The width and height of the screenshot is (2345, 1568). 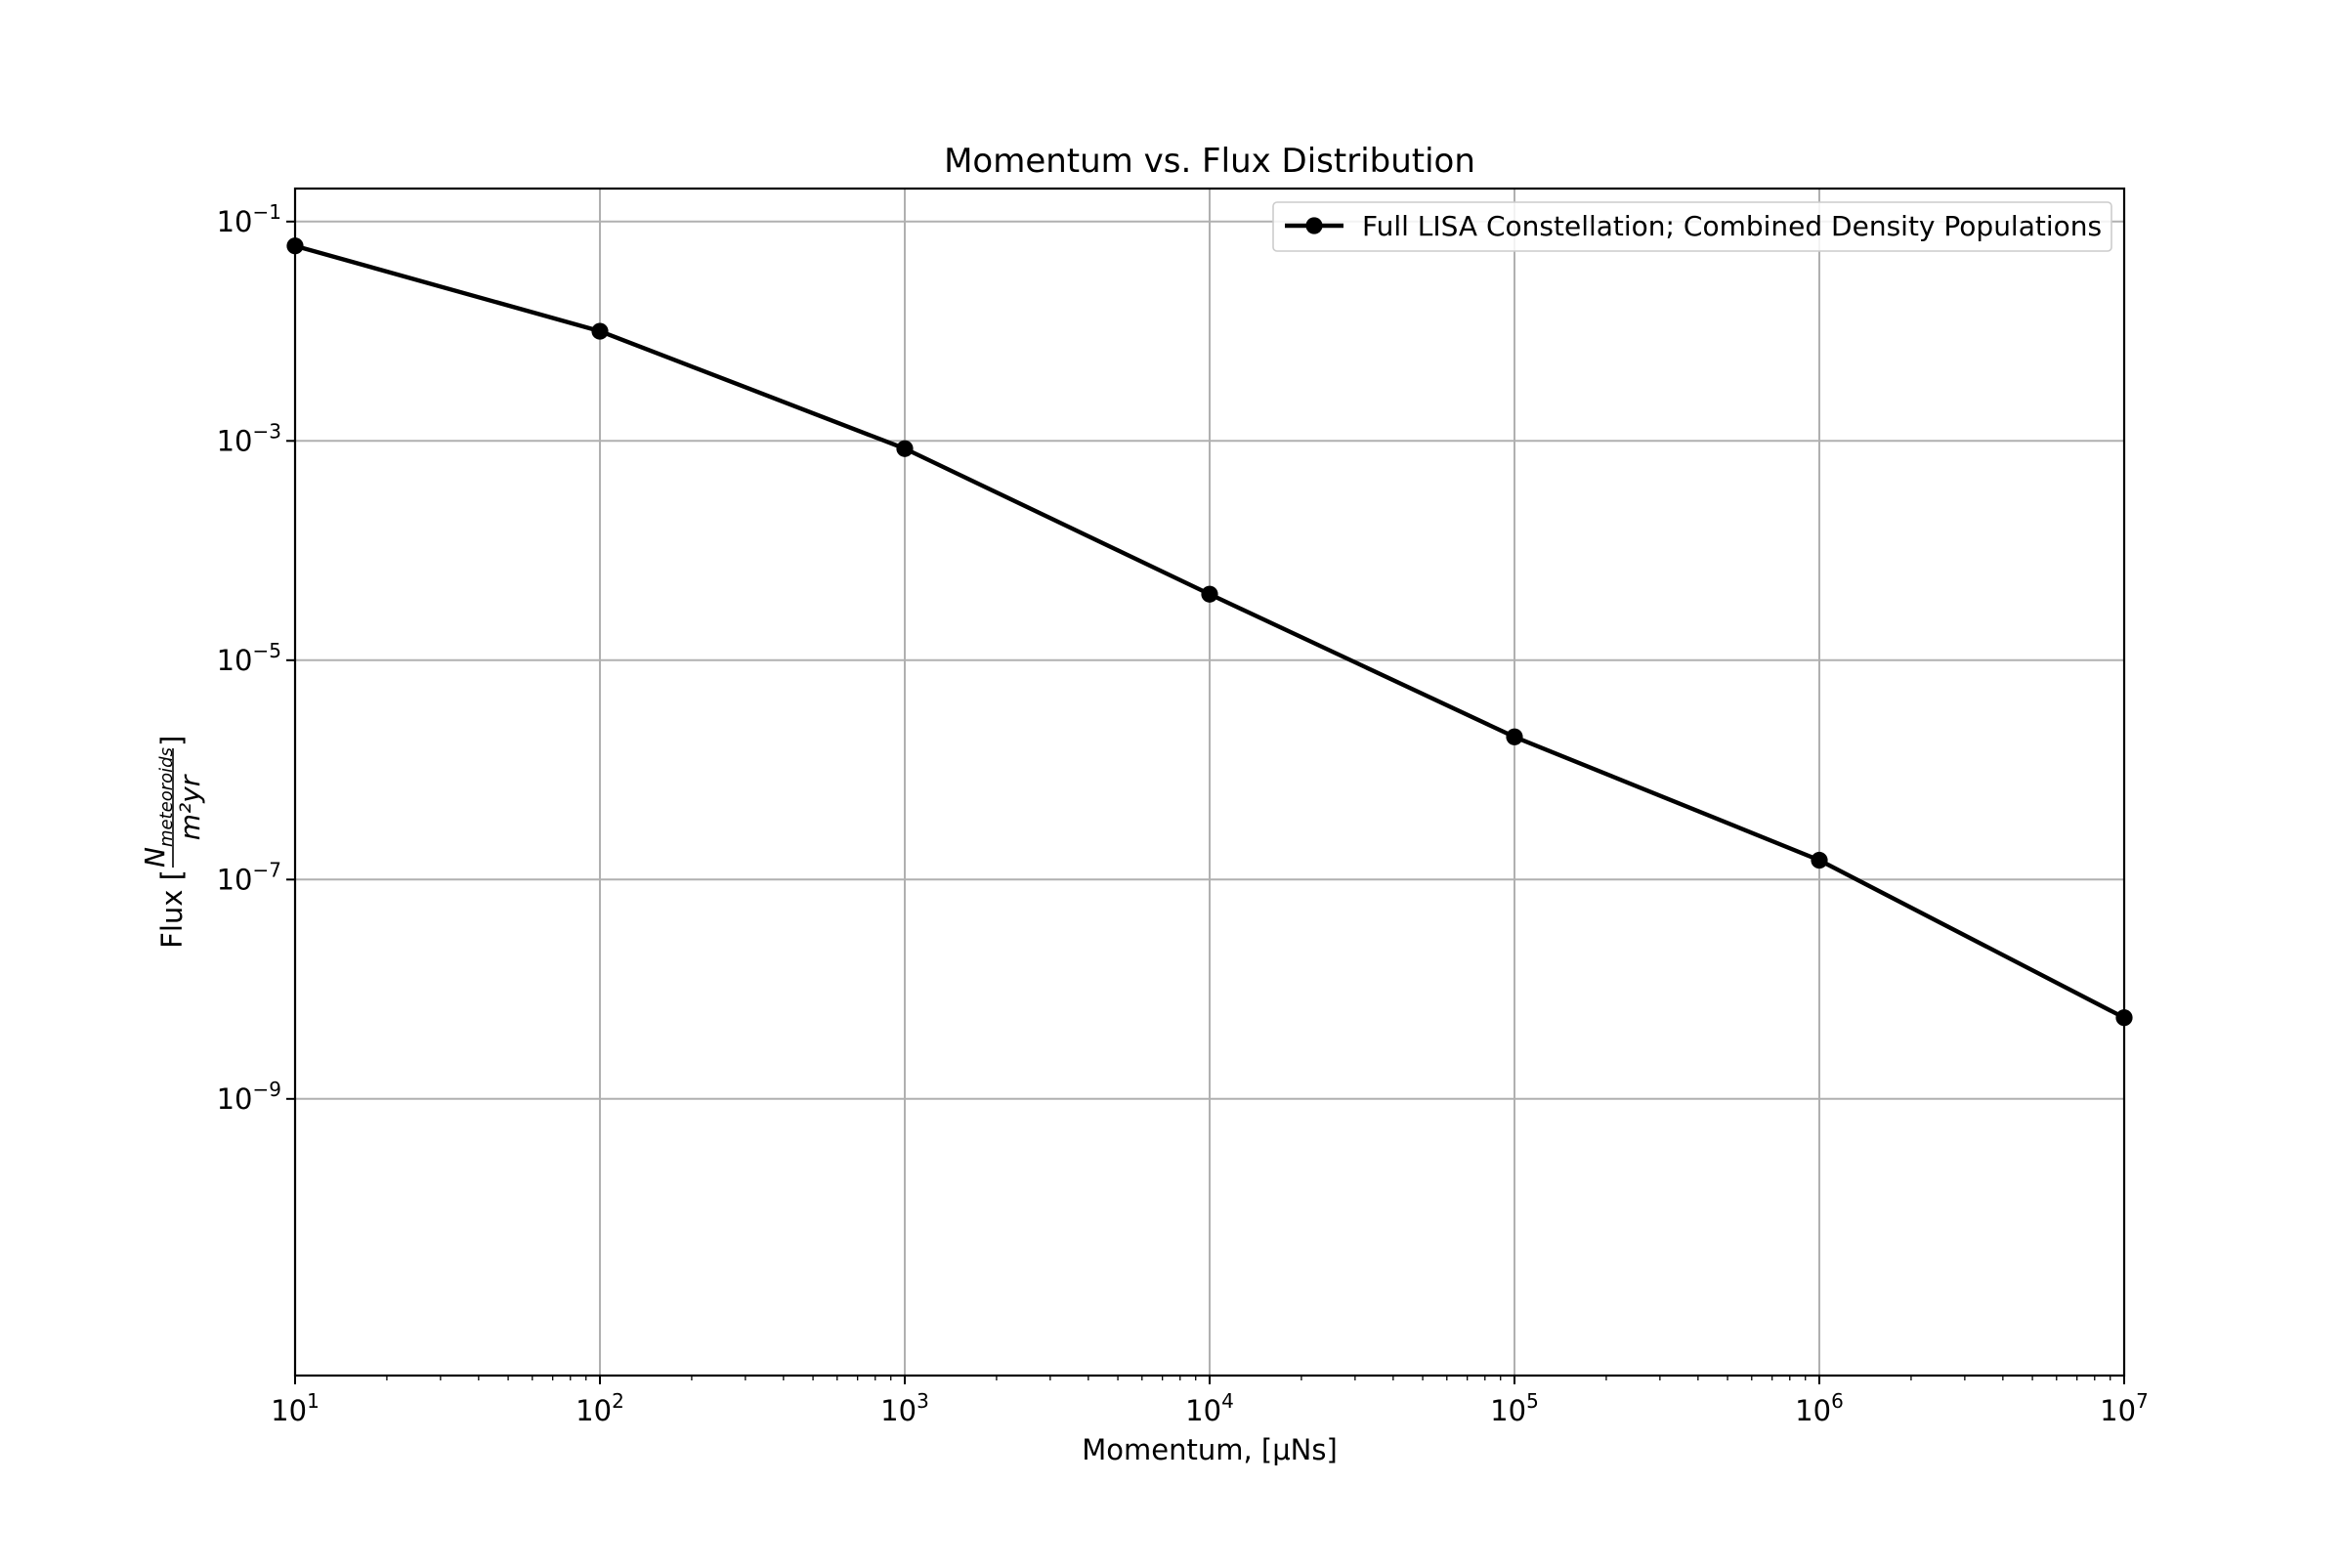 What do you see at coordinates (249, 877) in the screenshot?
I see `y-tick-label: 10⁻⁷` at bounding box center [249, 877].